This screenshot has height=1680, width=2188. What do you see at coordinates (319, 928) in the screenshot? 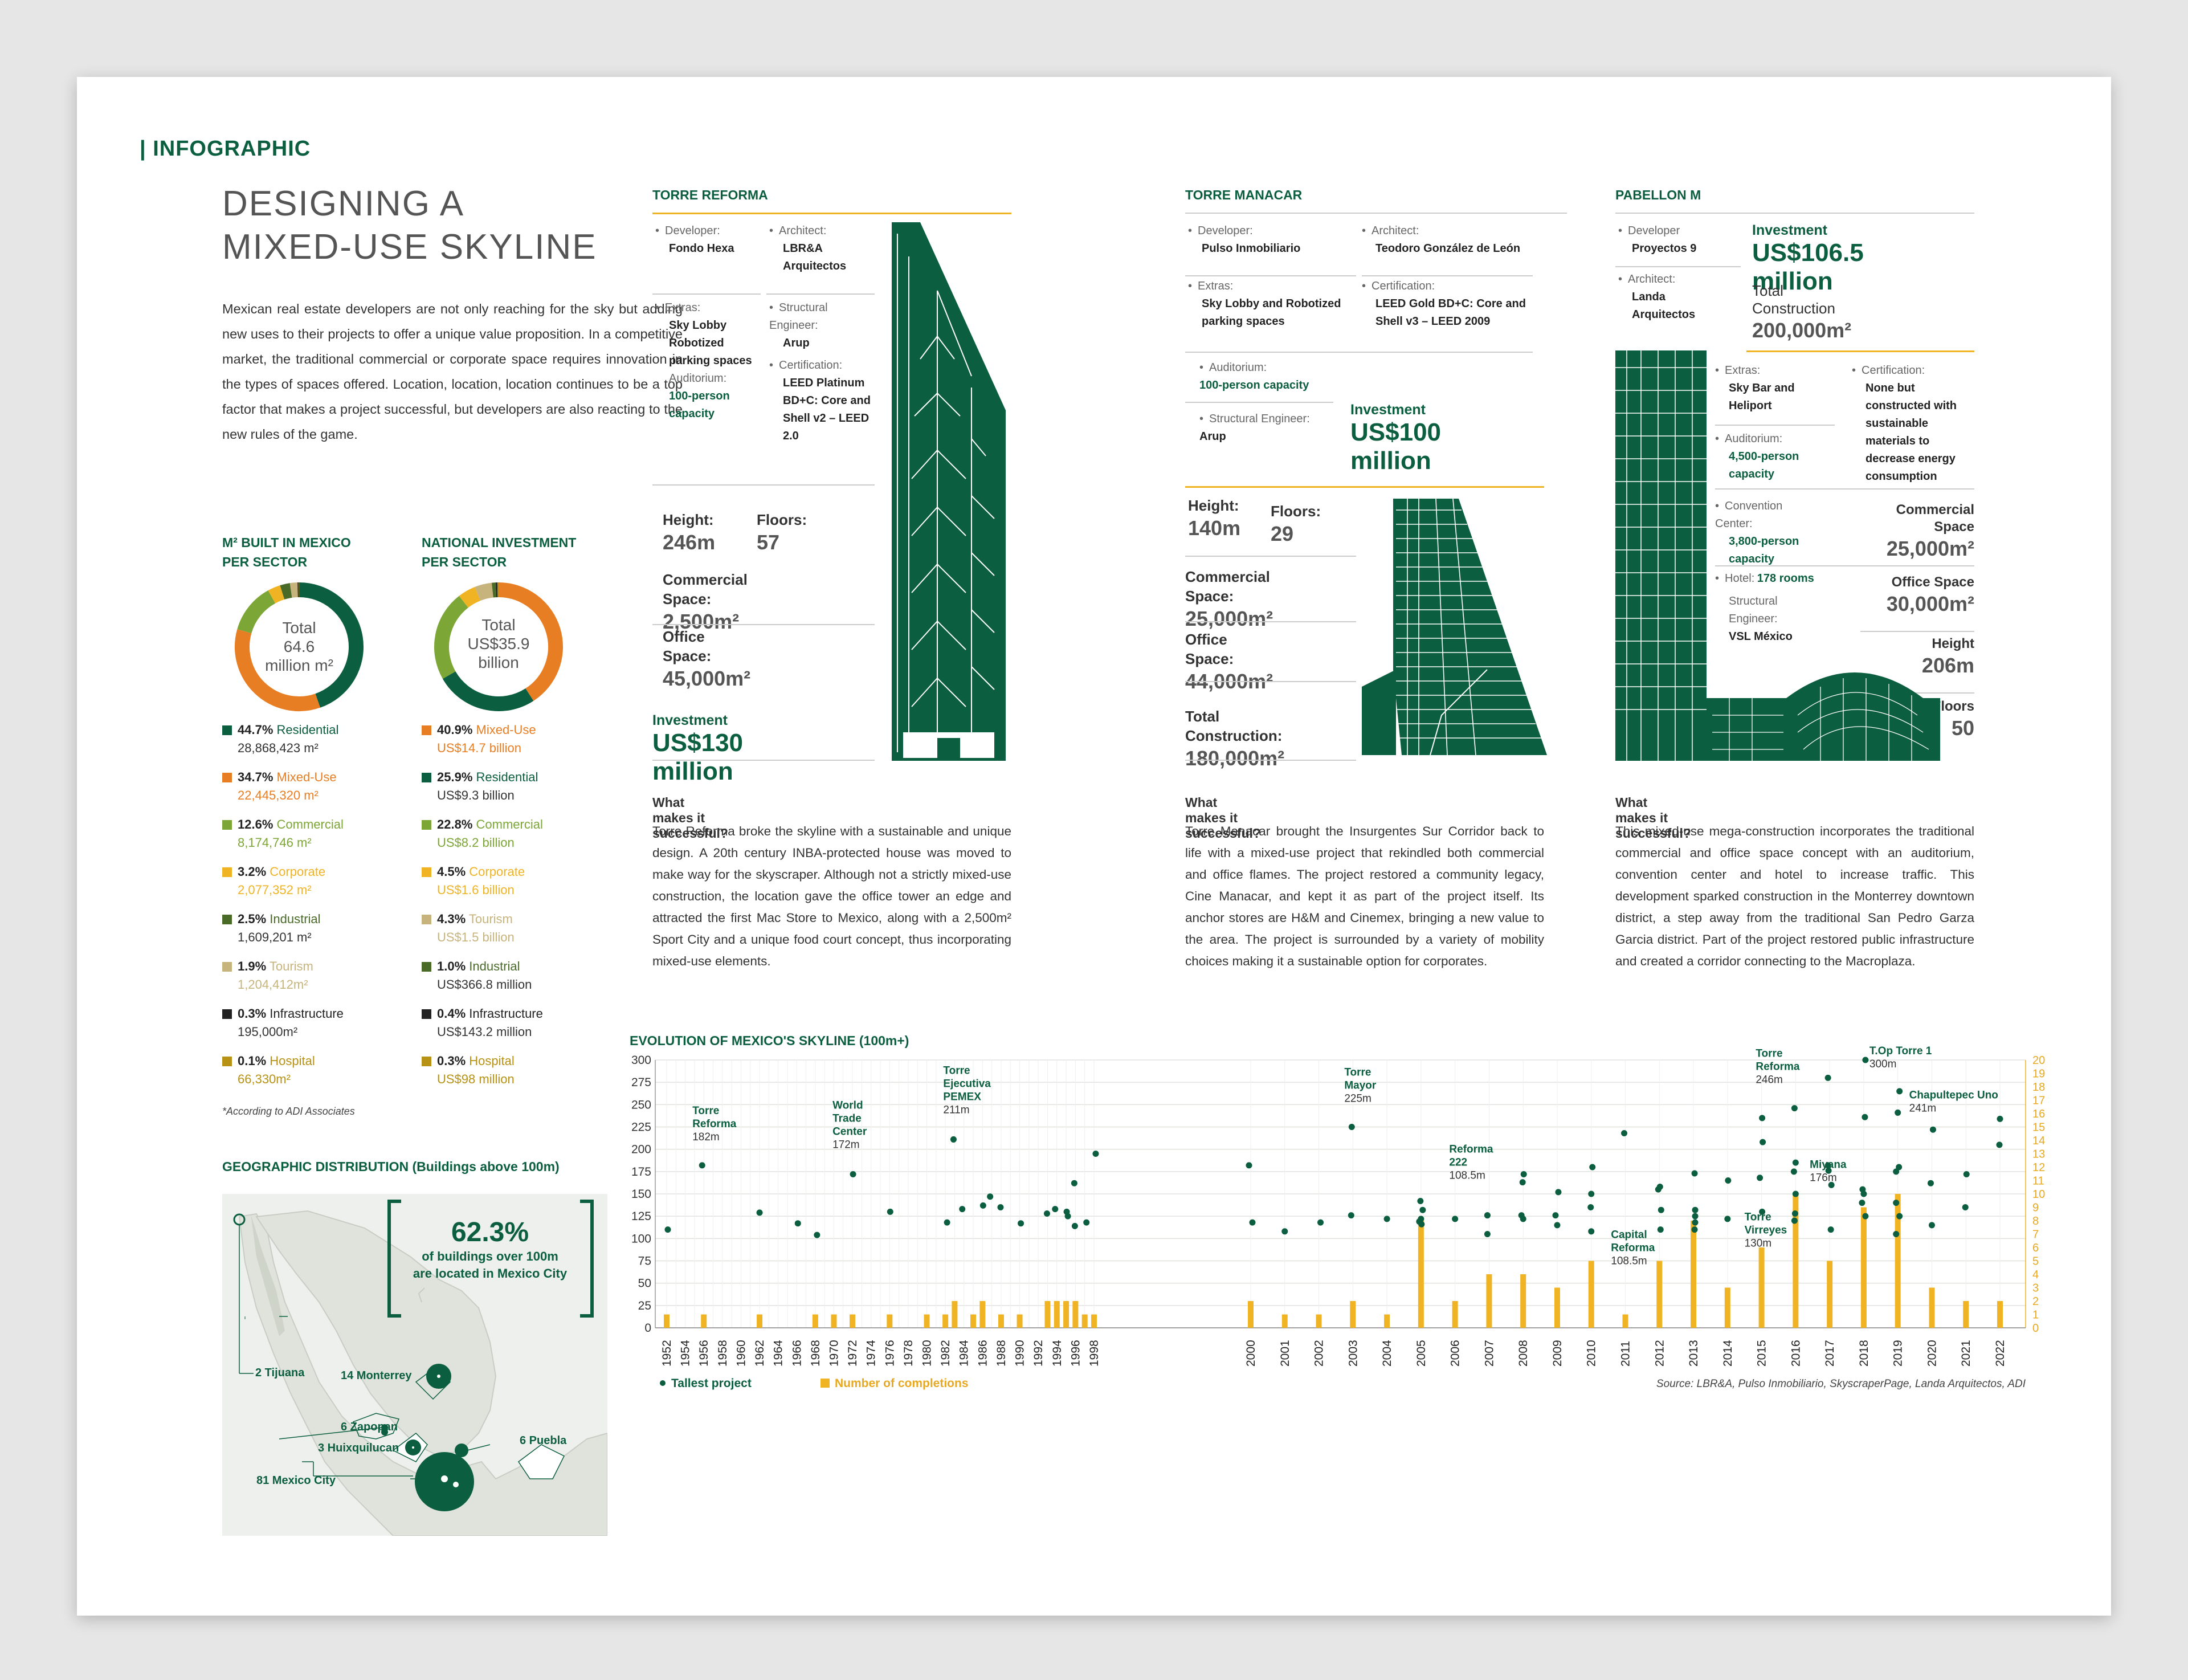
I see `legend-item: 2.5% Industrial 1,609,201 m²` at bounding box center [319, 928].